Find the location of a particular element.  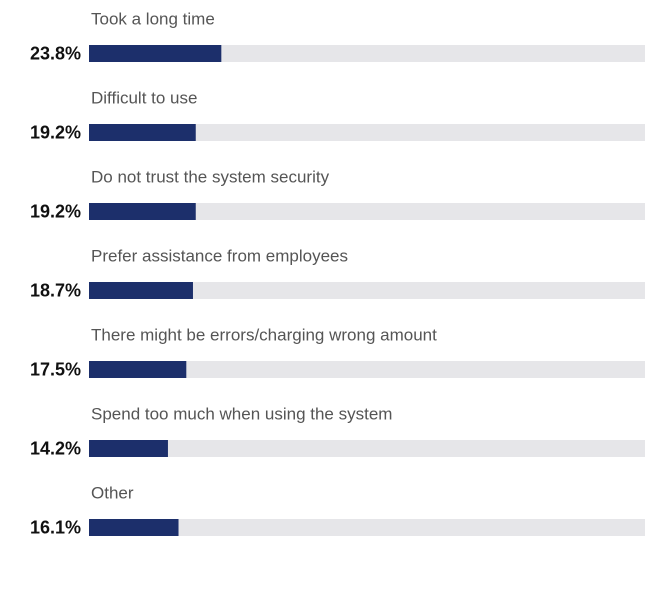

category-label: Do not trust the system security is located at coordinates (210, 176).